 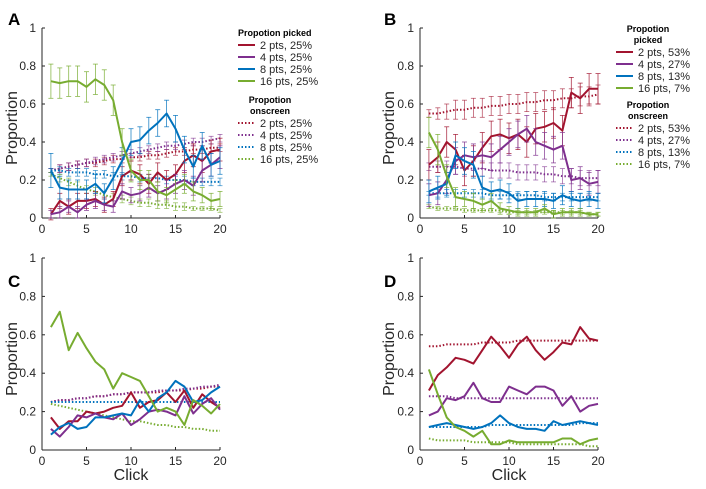 I want to click on panel-letter: C, so click(x=14, y=281).